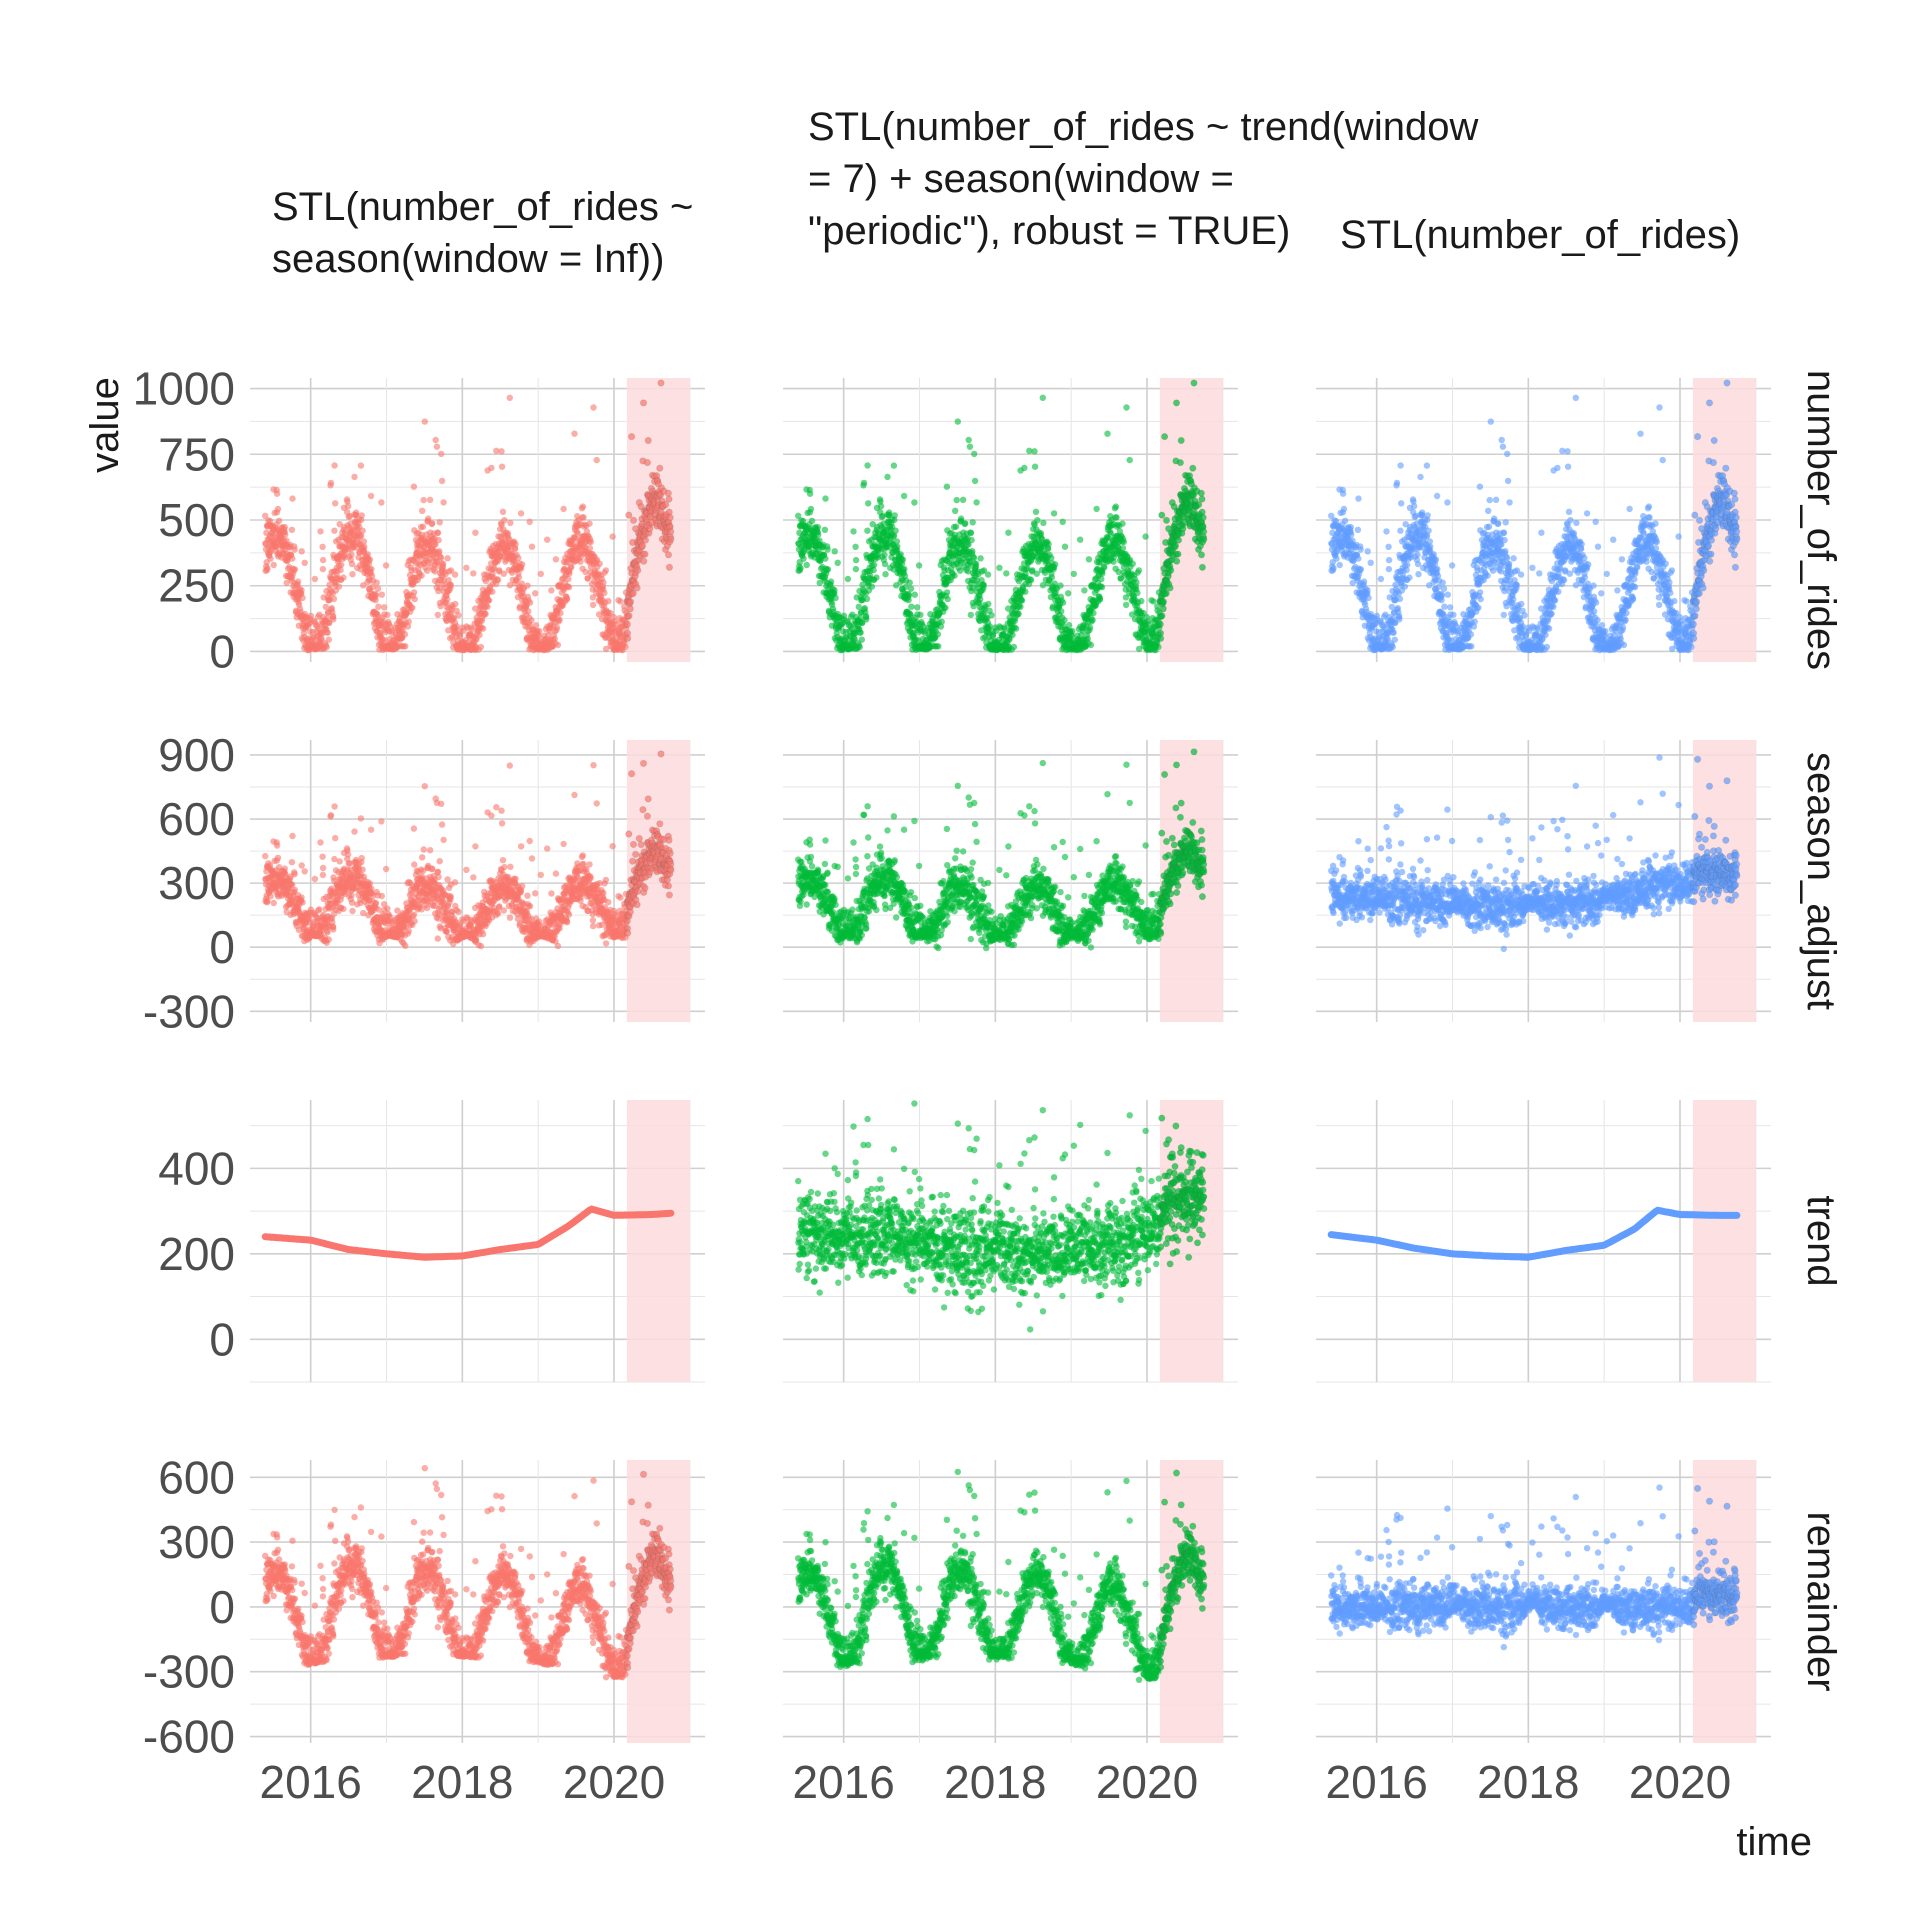  I want to click on panel-1-season_adjust, so click(477, 881).